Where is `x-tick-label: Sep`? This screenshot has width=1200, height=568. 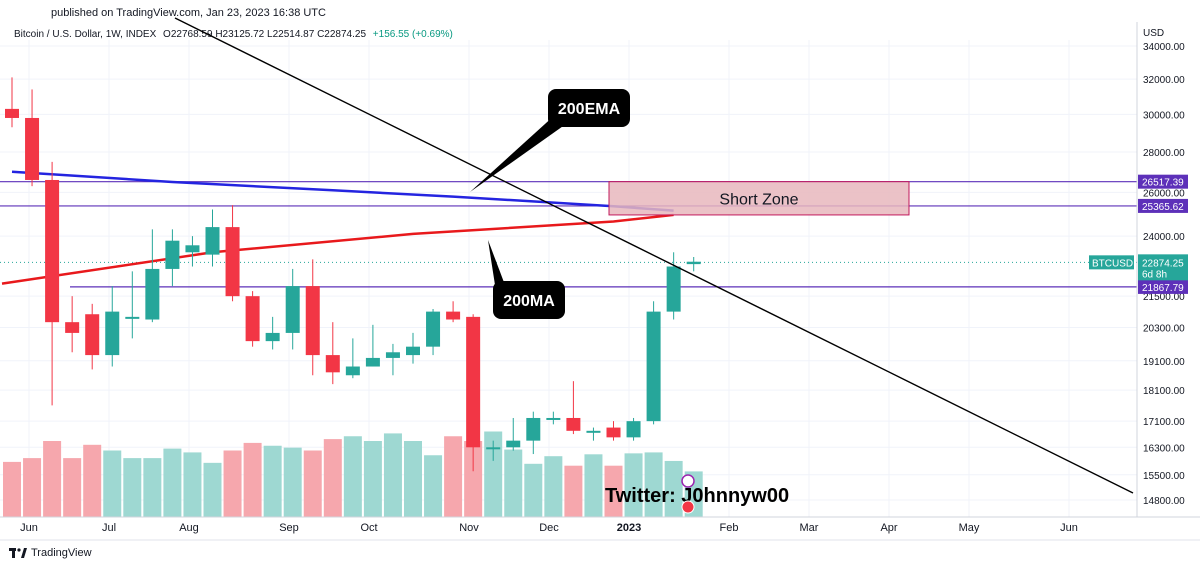
x-tick-label: Sep is located at coordinates (289, 528).